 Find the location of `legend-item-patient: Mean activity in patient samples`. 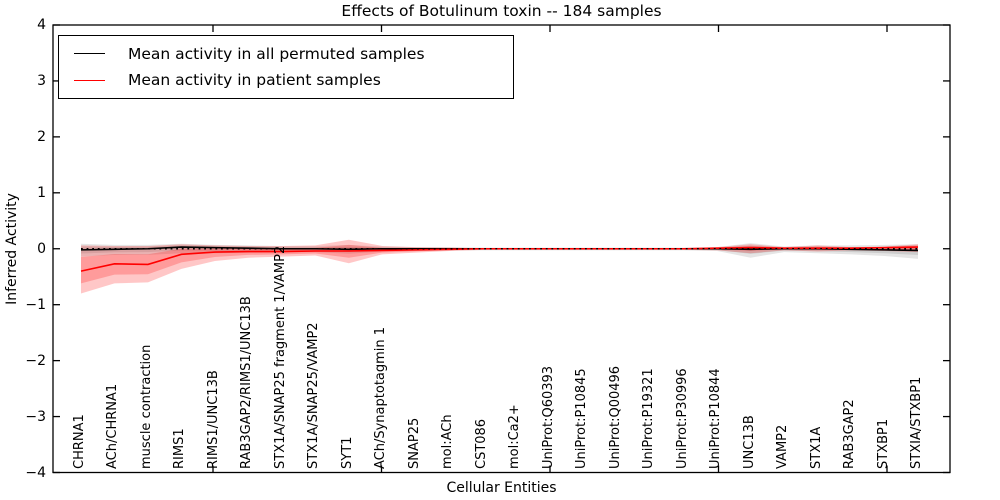

legend-item-patient: Mean activity in patient samples is located at coordinates (286, 80).